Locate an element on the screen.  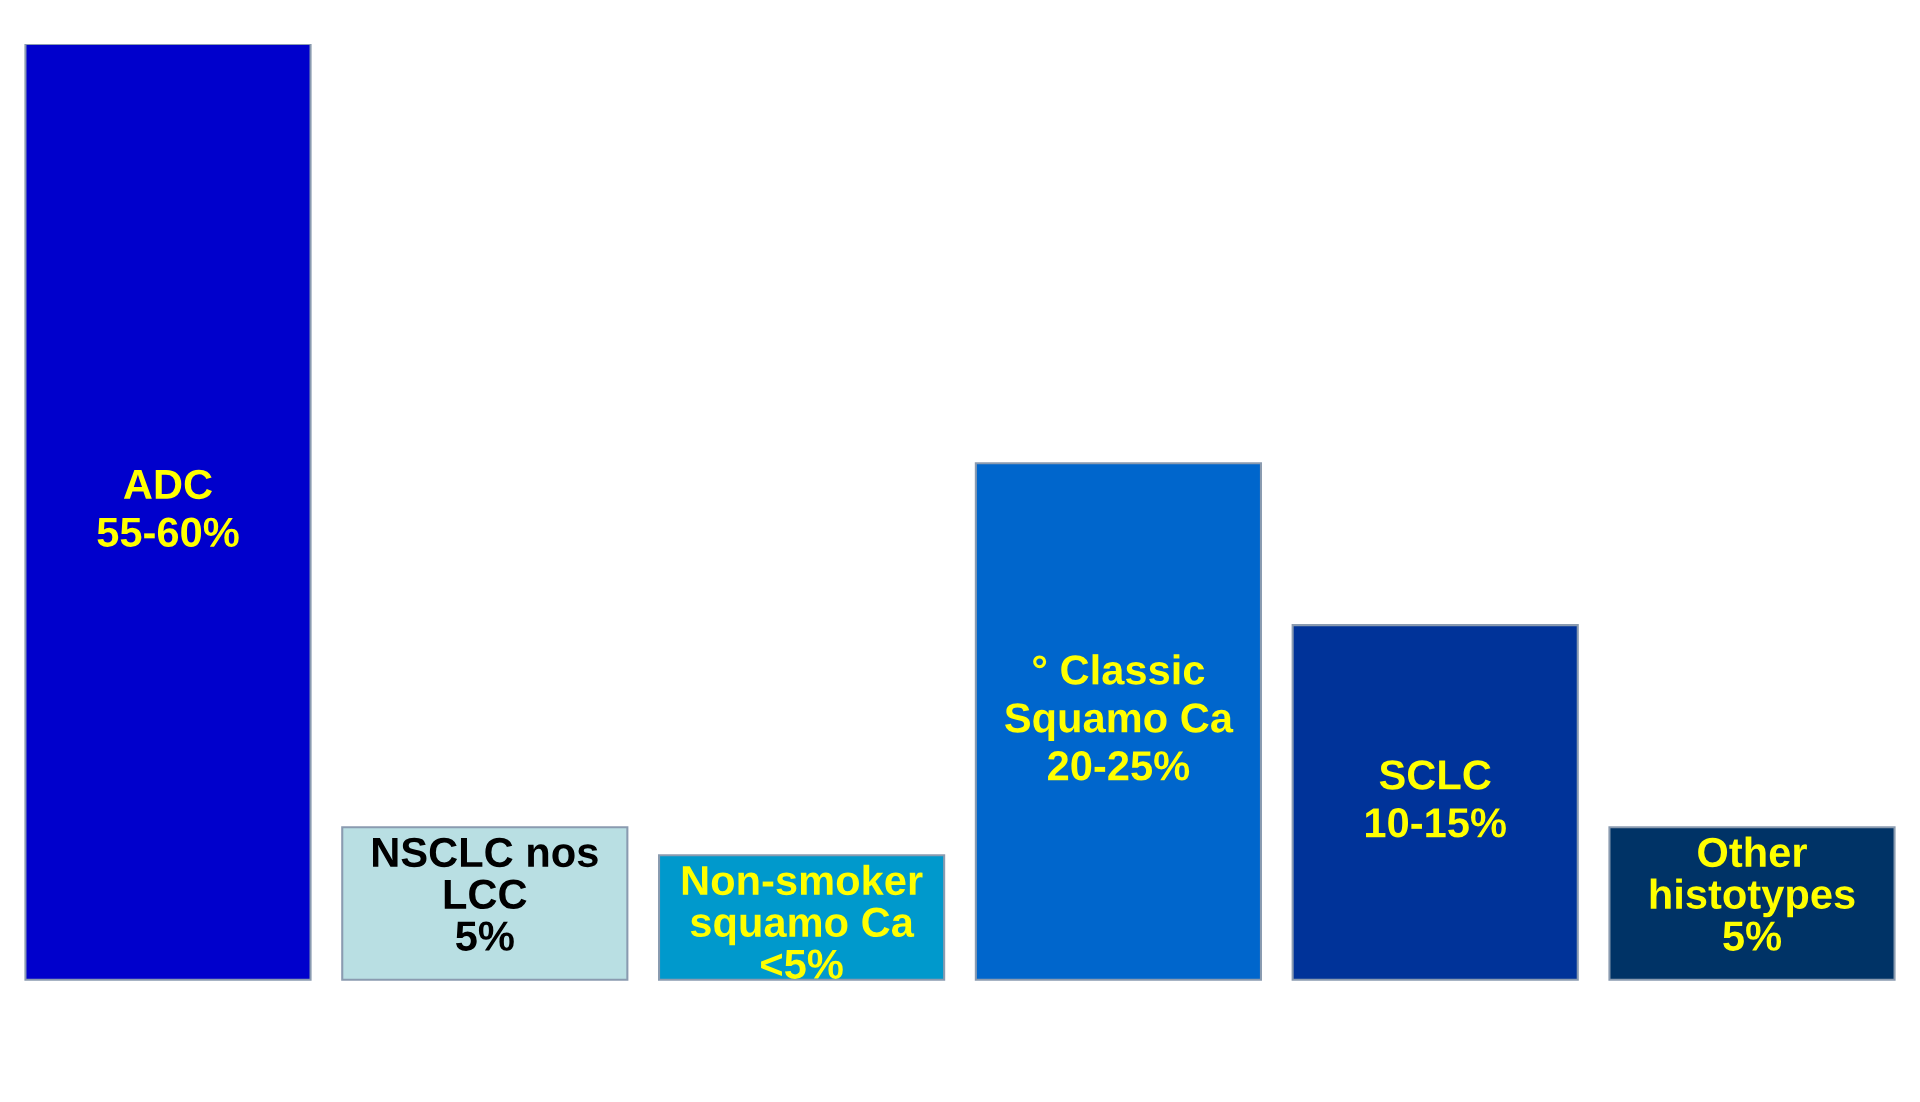
x-tick-label: Non-smoker squamo Ca <5% is located at coordinates (802, 921).